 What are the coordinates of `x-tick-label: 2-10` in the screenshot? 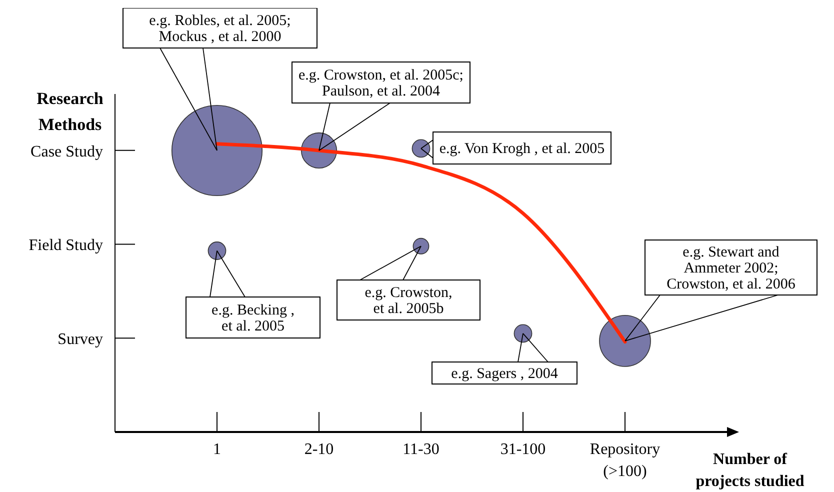 It's located at (319, 449).